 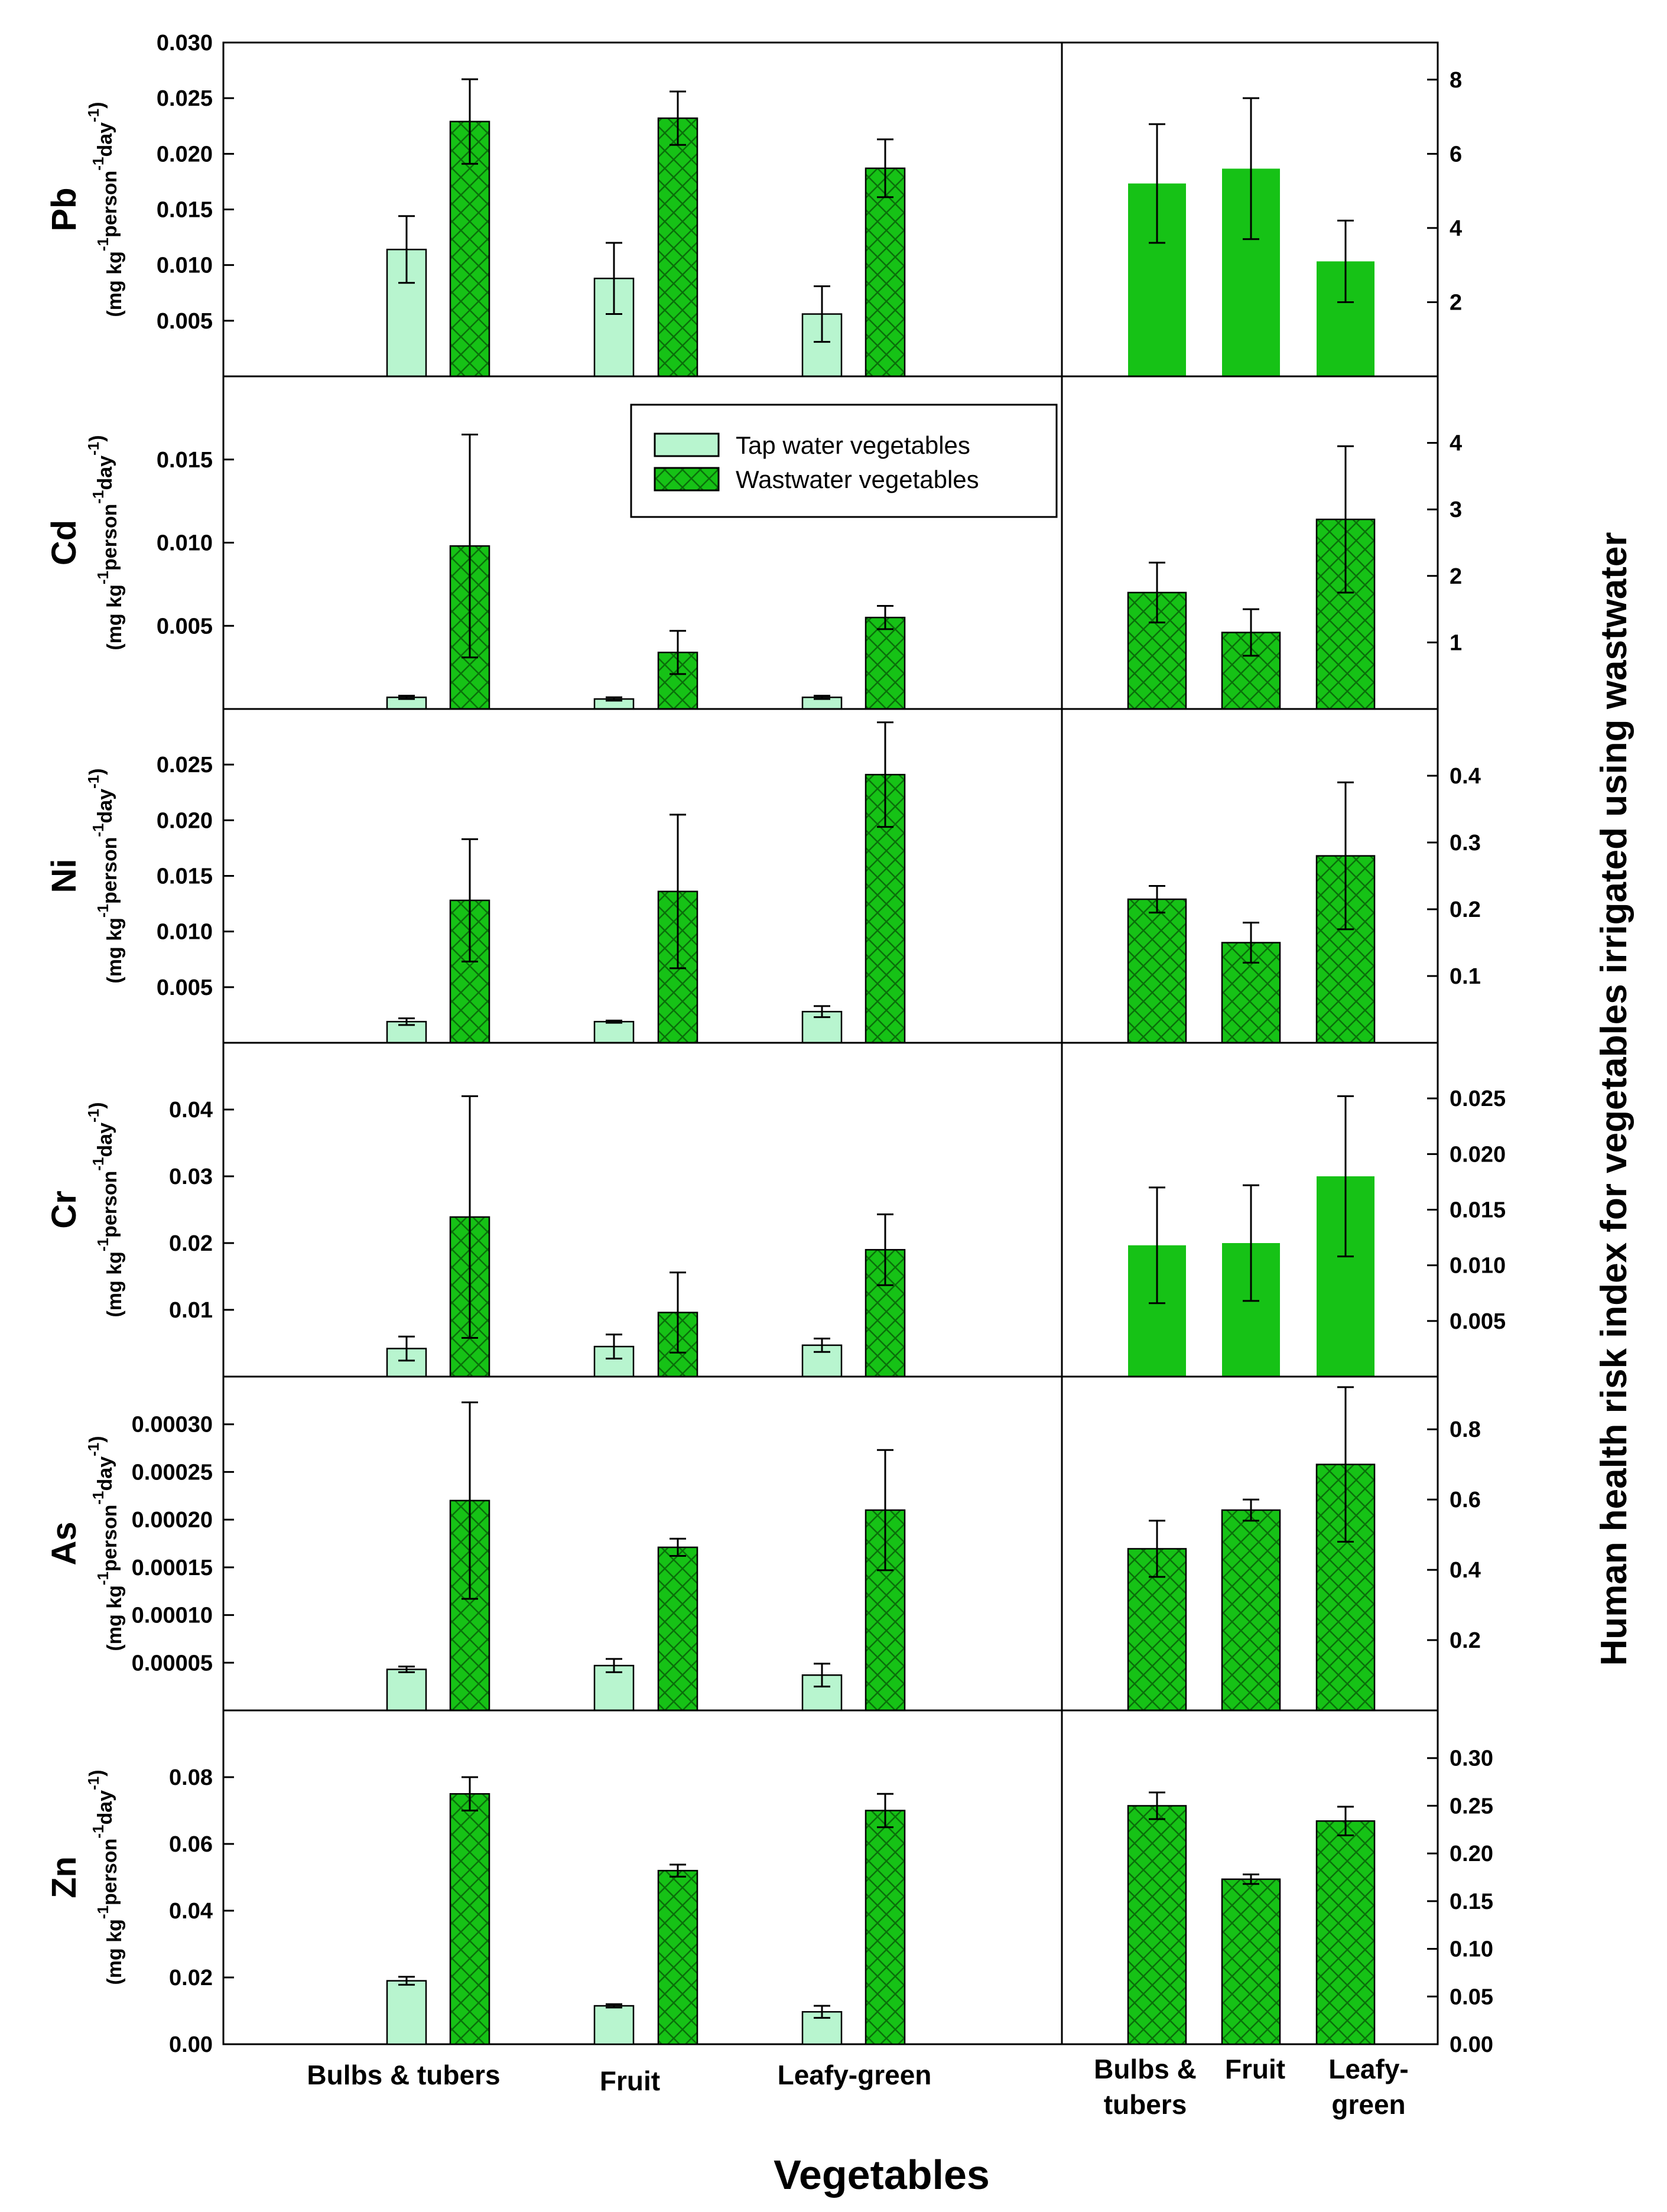 I want to click on risk-tick-label: 0.3, so click(x=1465, y=843).